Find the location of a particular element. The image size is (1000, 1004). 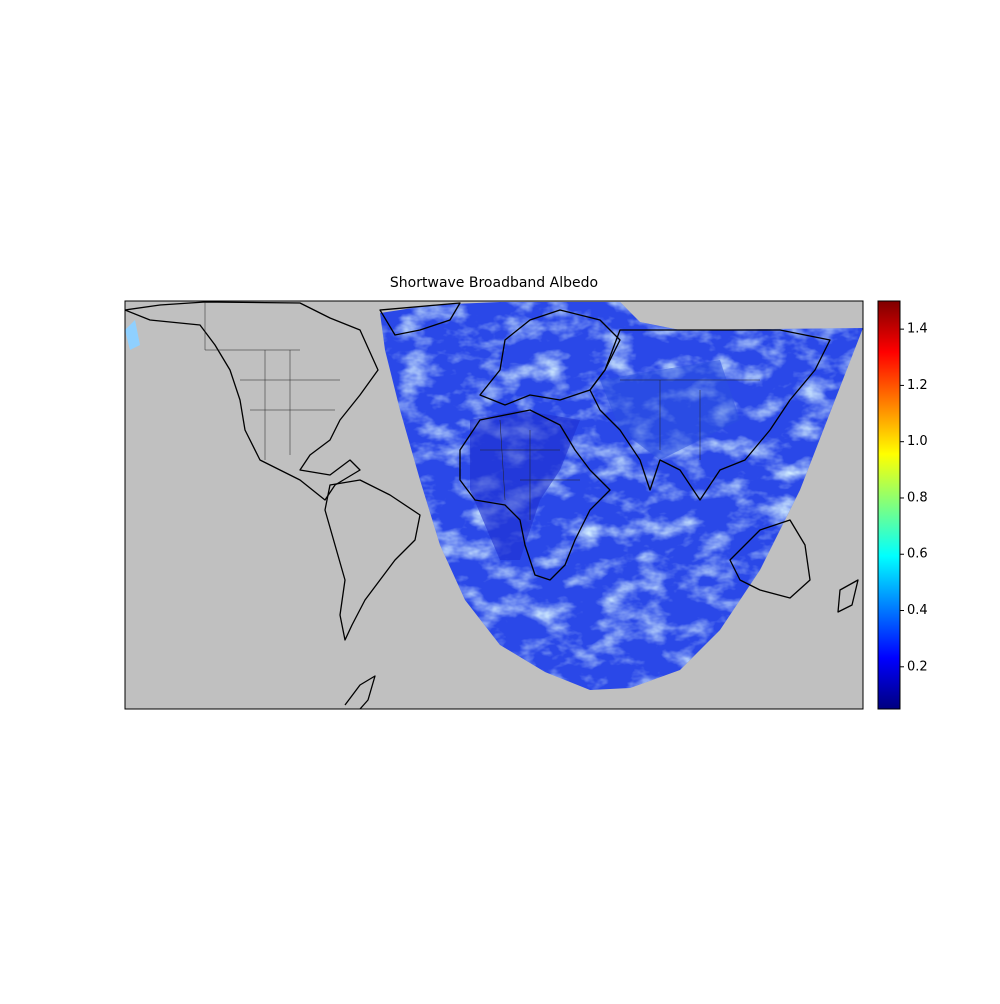

colorbar-tick-label: 1.2 is located at coordinates (917, 385).